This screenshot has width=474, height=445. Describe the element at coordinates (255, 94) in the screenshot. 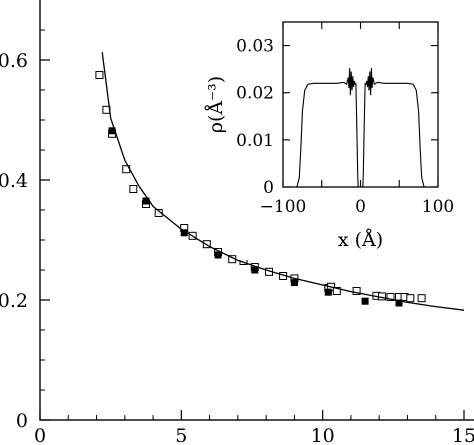

I see `inset-y-tick-label: 0.02` at that location.